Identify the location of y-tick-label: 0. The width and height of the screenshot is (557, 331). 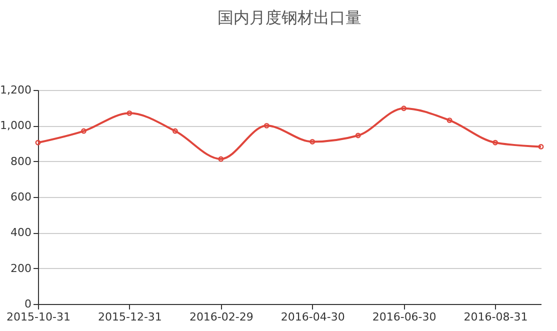
(28, 304).